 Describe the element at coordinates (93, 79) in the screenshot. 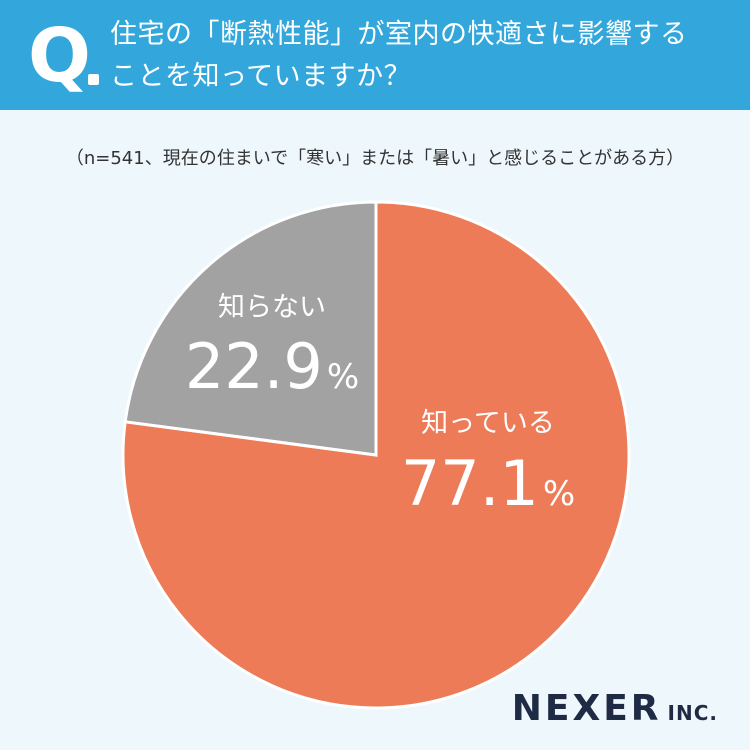

I see `q-dot-icon` at that location.